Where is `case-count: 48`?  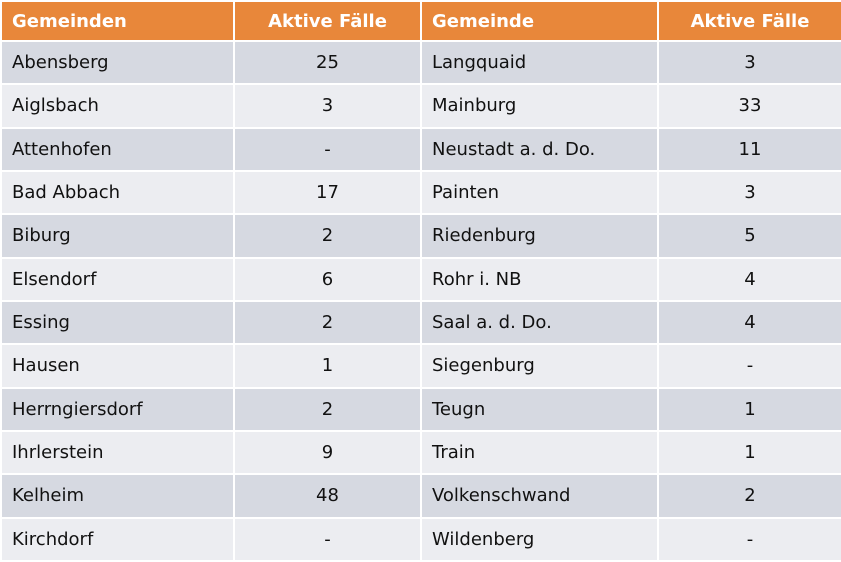 case-count: 48 is located at coordinates (327, 496).